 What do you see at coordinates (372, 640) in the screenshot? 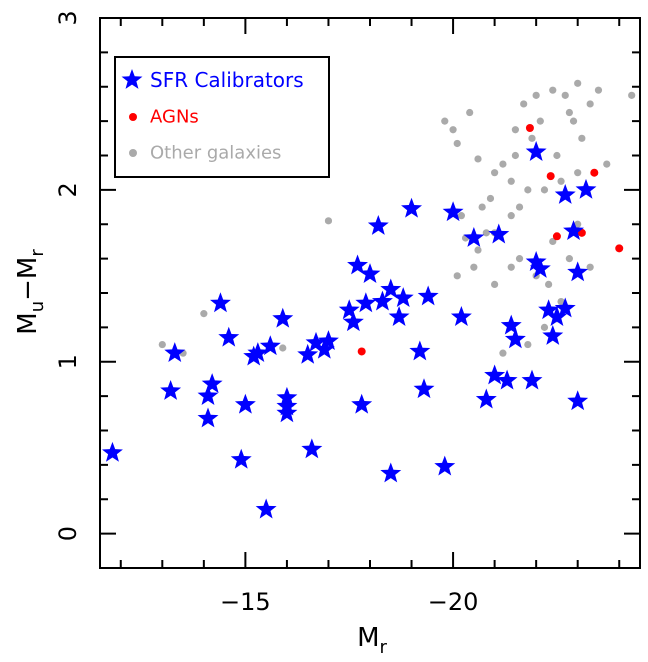
I see `x-axis-title: Mr` at bounding box center [372, 640].